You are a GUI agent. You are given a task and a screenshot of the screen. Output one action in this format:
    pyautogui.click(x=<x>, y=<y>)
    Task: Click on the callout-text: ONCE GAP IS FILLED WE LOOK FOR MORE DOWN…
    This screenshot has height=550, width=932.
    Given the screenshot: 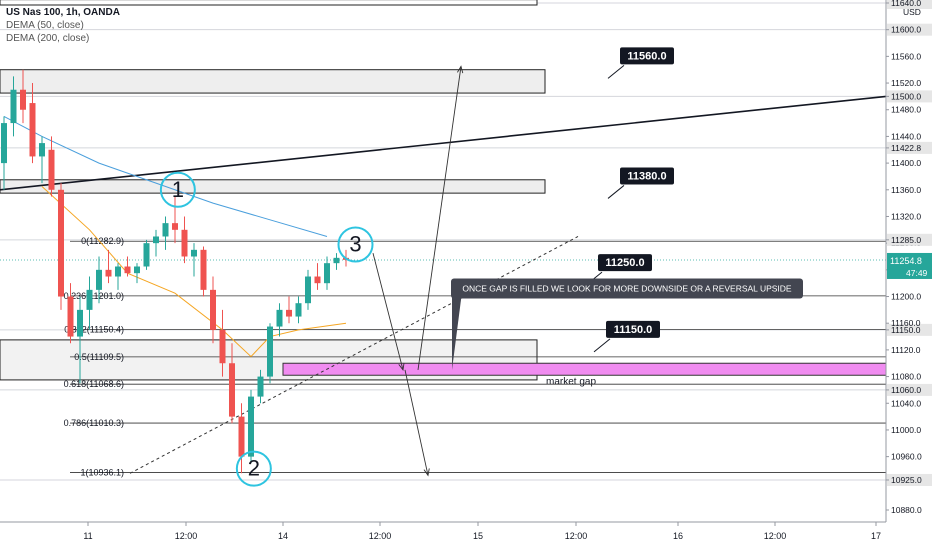 What is the action you would take?
    pyautogui.click(x=627, y=289)
    